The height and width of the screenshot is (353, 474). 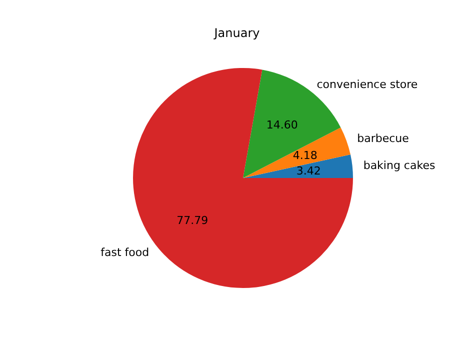 I want to click on chart-title: January, so click(x=236, y=33).